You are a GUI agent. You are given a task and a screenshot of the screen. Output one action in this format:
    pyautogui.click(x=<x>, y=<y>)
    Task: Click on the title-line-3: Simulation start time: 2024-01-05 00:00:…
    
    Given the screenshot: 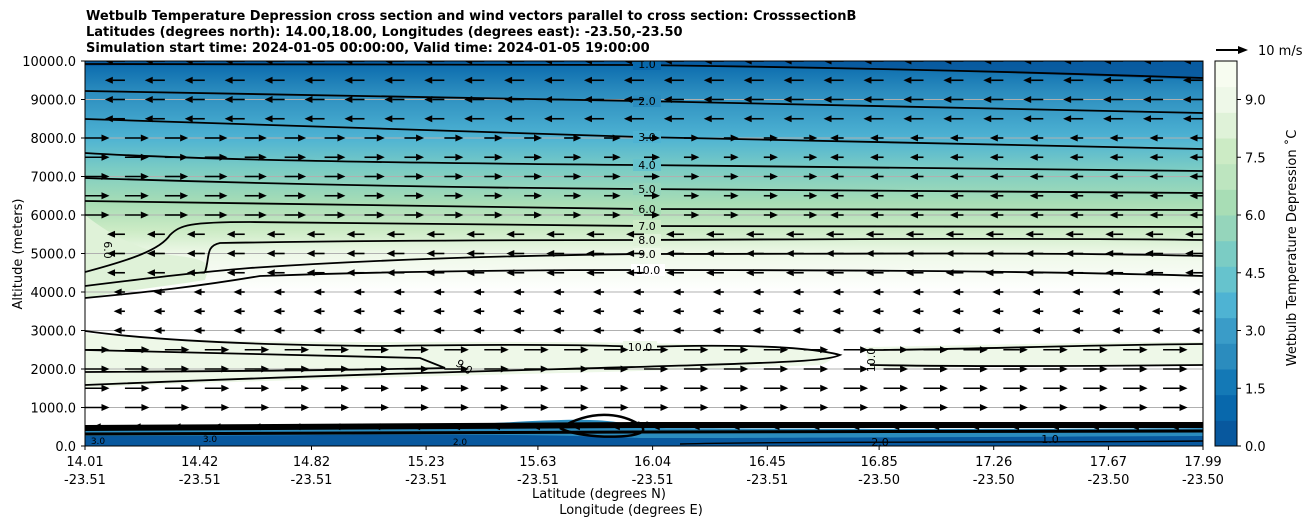 What is the action you would take?
    pyautogui.click(x=368, y=48)
    